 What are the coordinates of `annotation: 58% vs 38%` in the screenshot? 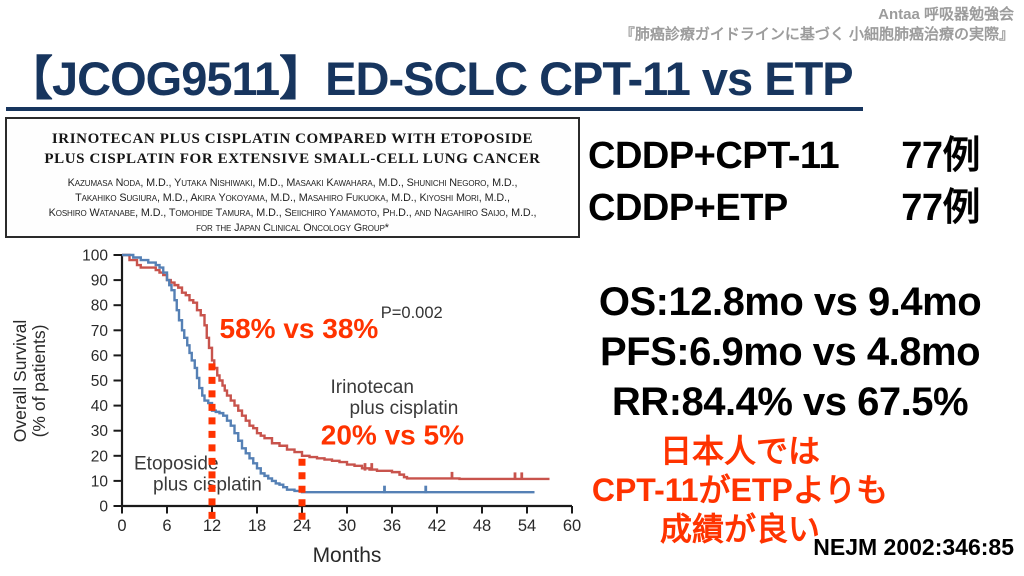 It's located at (299, 328).